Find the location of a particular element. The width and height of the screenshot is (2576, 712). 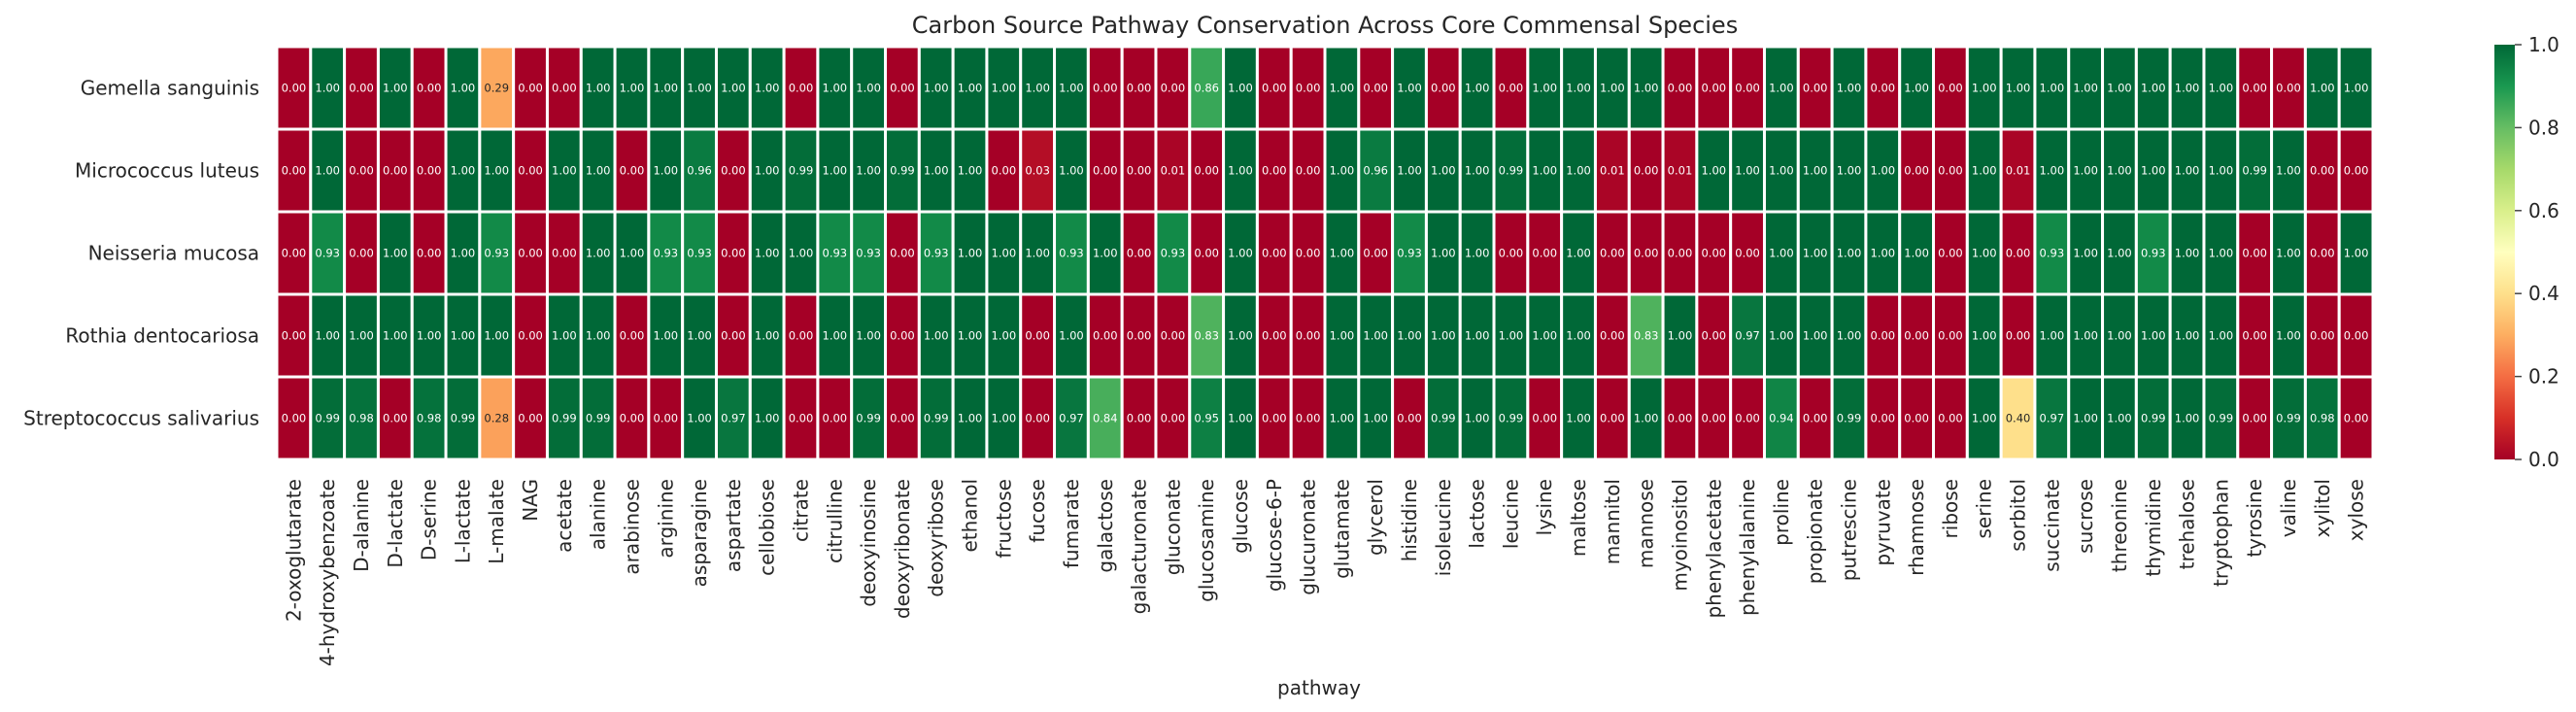

column-label: glucuronate is located at coordinates (1308, 537).